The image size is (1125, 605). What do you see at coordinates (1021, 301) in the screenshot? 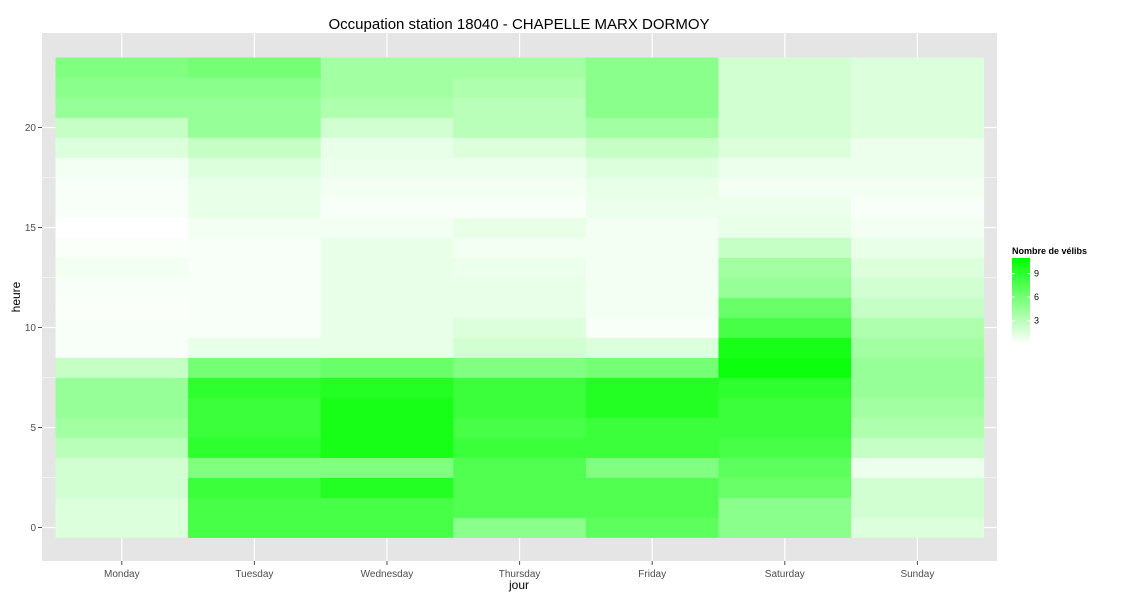
I see `legend-colorbar` at bounding box center [1021, 301].